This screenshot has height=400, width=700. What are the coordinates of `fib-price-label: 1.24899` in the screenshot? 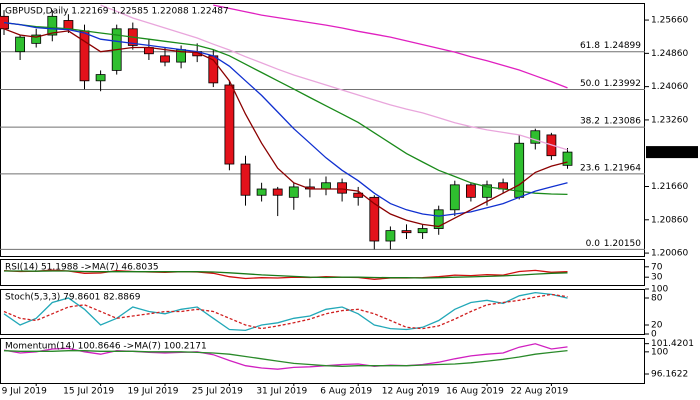 It's located at (622, 46).